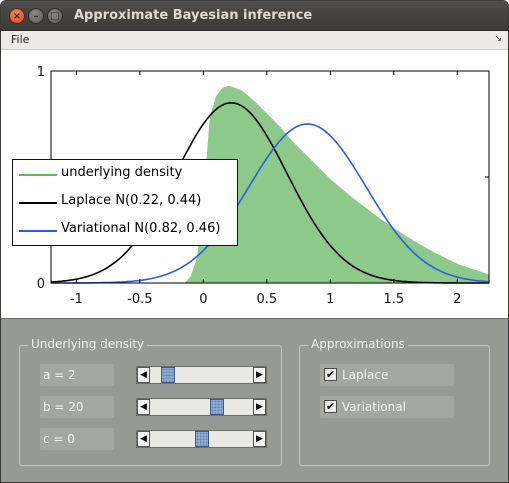 This screenshot has height=483, width=509. What do you see at coordinates (41, 72) in the screenshot?
I see `y-tick-label: 1` at bounding box center [41, 72].